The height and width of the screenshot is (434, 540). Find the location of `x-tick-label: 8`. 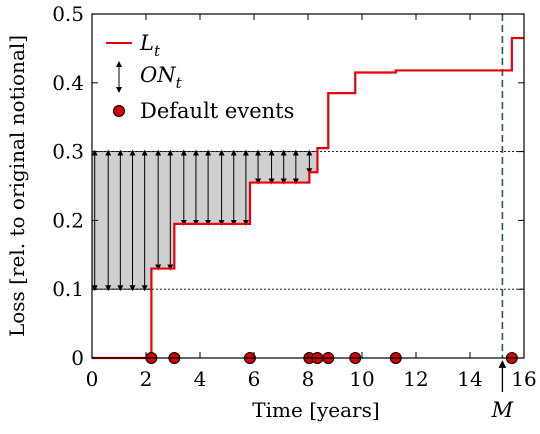

x-tick-label: 8 is located at coordinates (308, 379).